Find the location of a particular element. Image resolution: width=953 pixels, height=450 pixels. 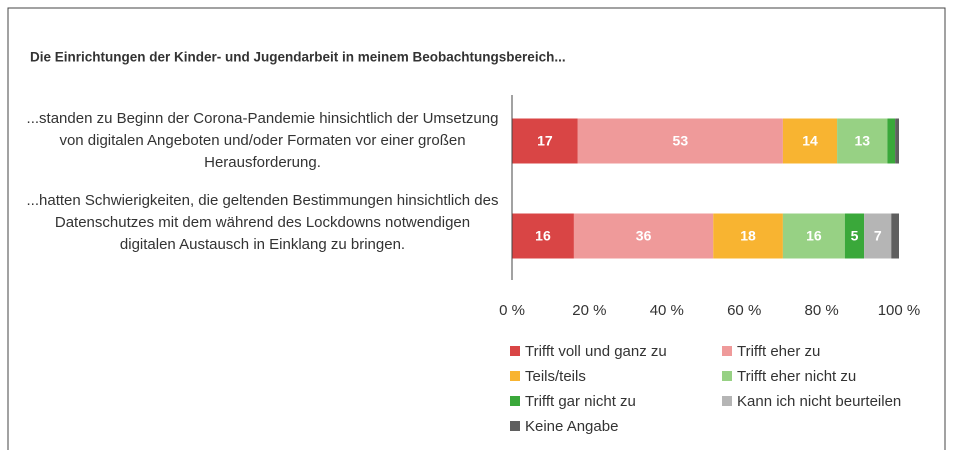

x-tick-label: 60 % is located at coordinates (744, 310).